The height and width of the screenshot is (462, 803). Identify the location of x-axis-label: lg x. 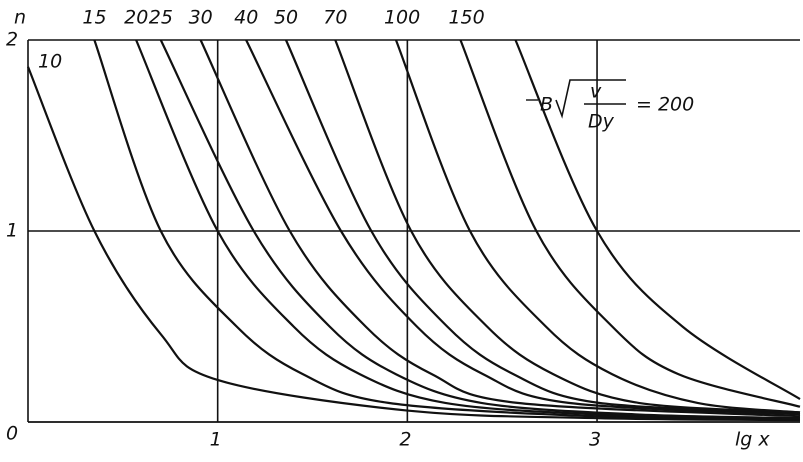
(752, 440).